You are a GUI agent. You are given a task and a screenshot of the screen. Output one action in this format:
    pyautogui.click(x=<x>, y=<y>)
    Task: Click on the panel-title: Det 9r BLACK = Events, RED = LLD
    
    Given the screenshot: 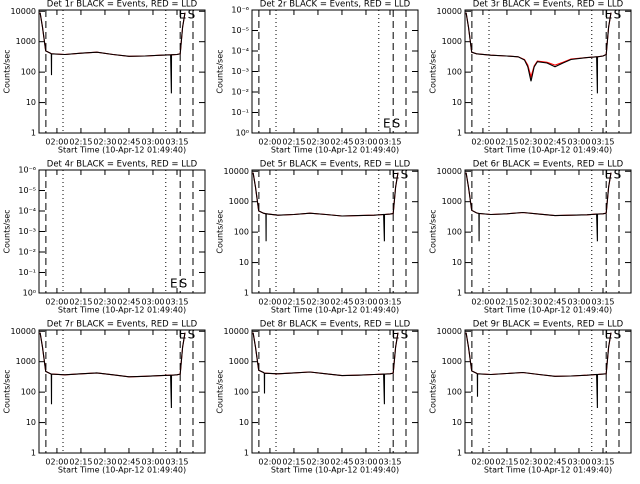 What is the action you would take?
    pyautogui.click(x=548, y=325)
    